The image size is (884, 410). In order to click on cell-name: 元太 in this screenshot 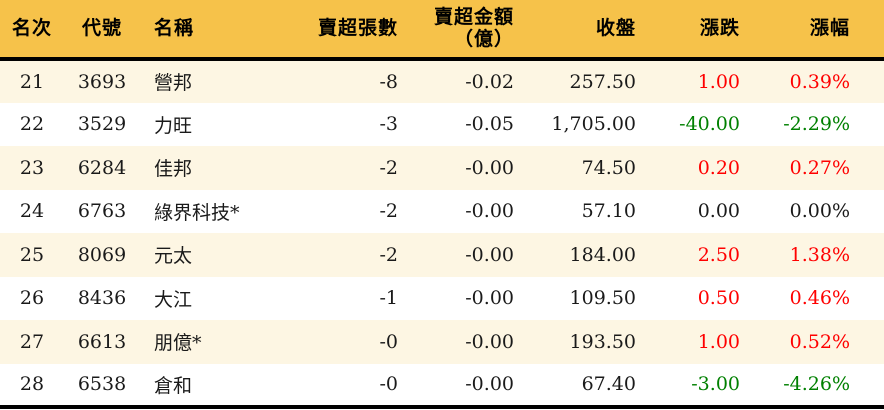, I will do `click(173, 256)`.